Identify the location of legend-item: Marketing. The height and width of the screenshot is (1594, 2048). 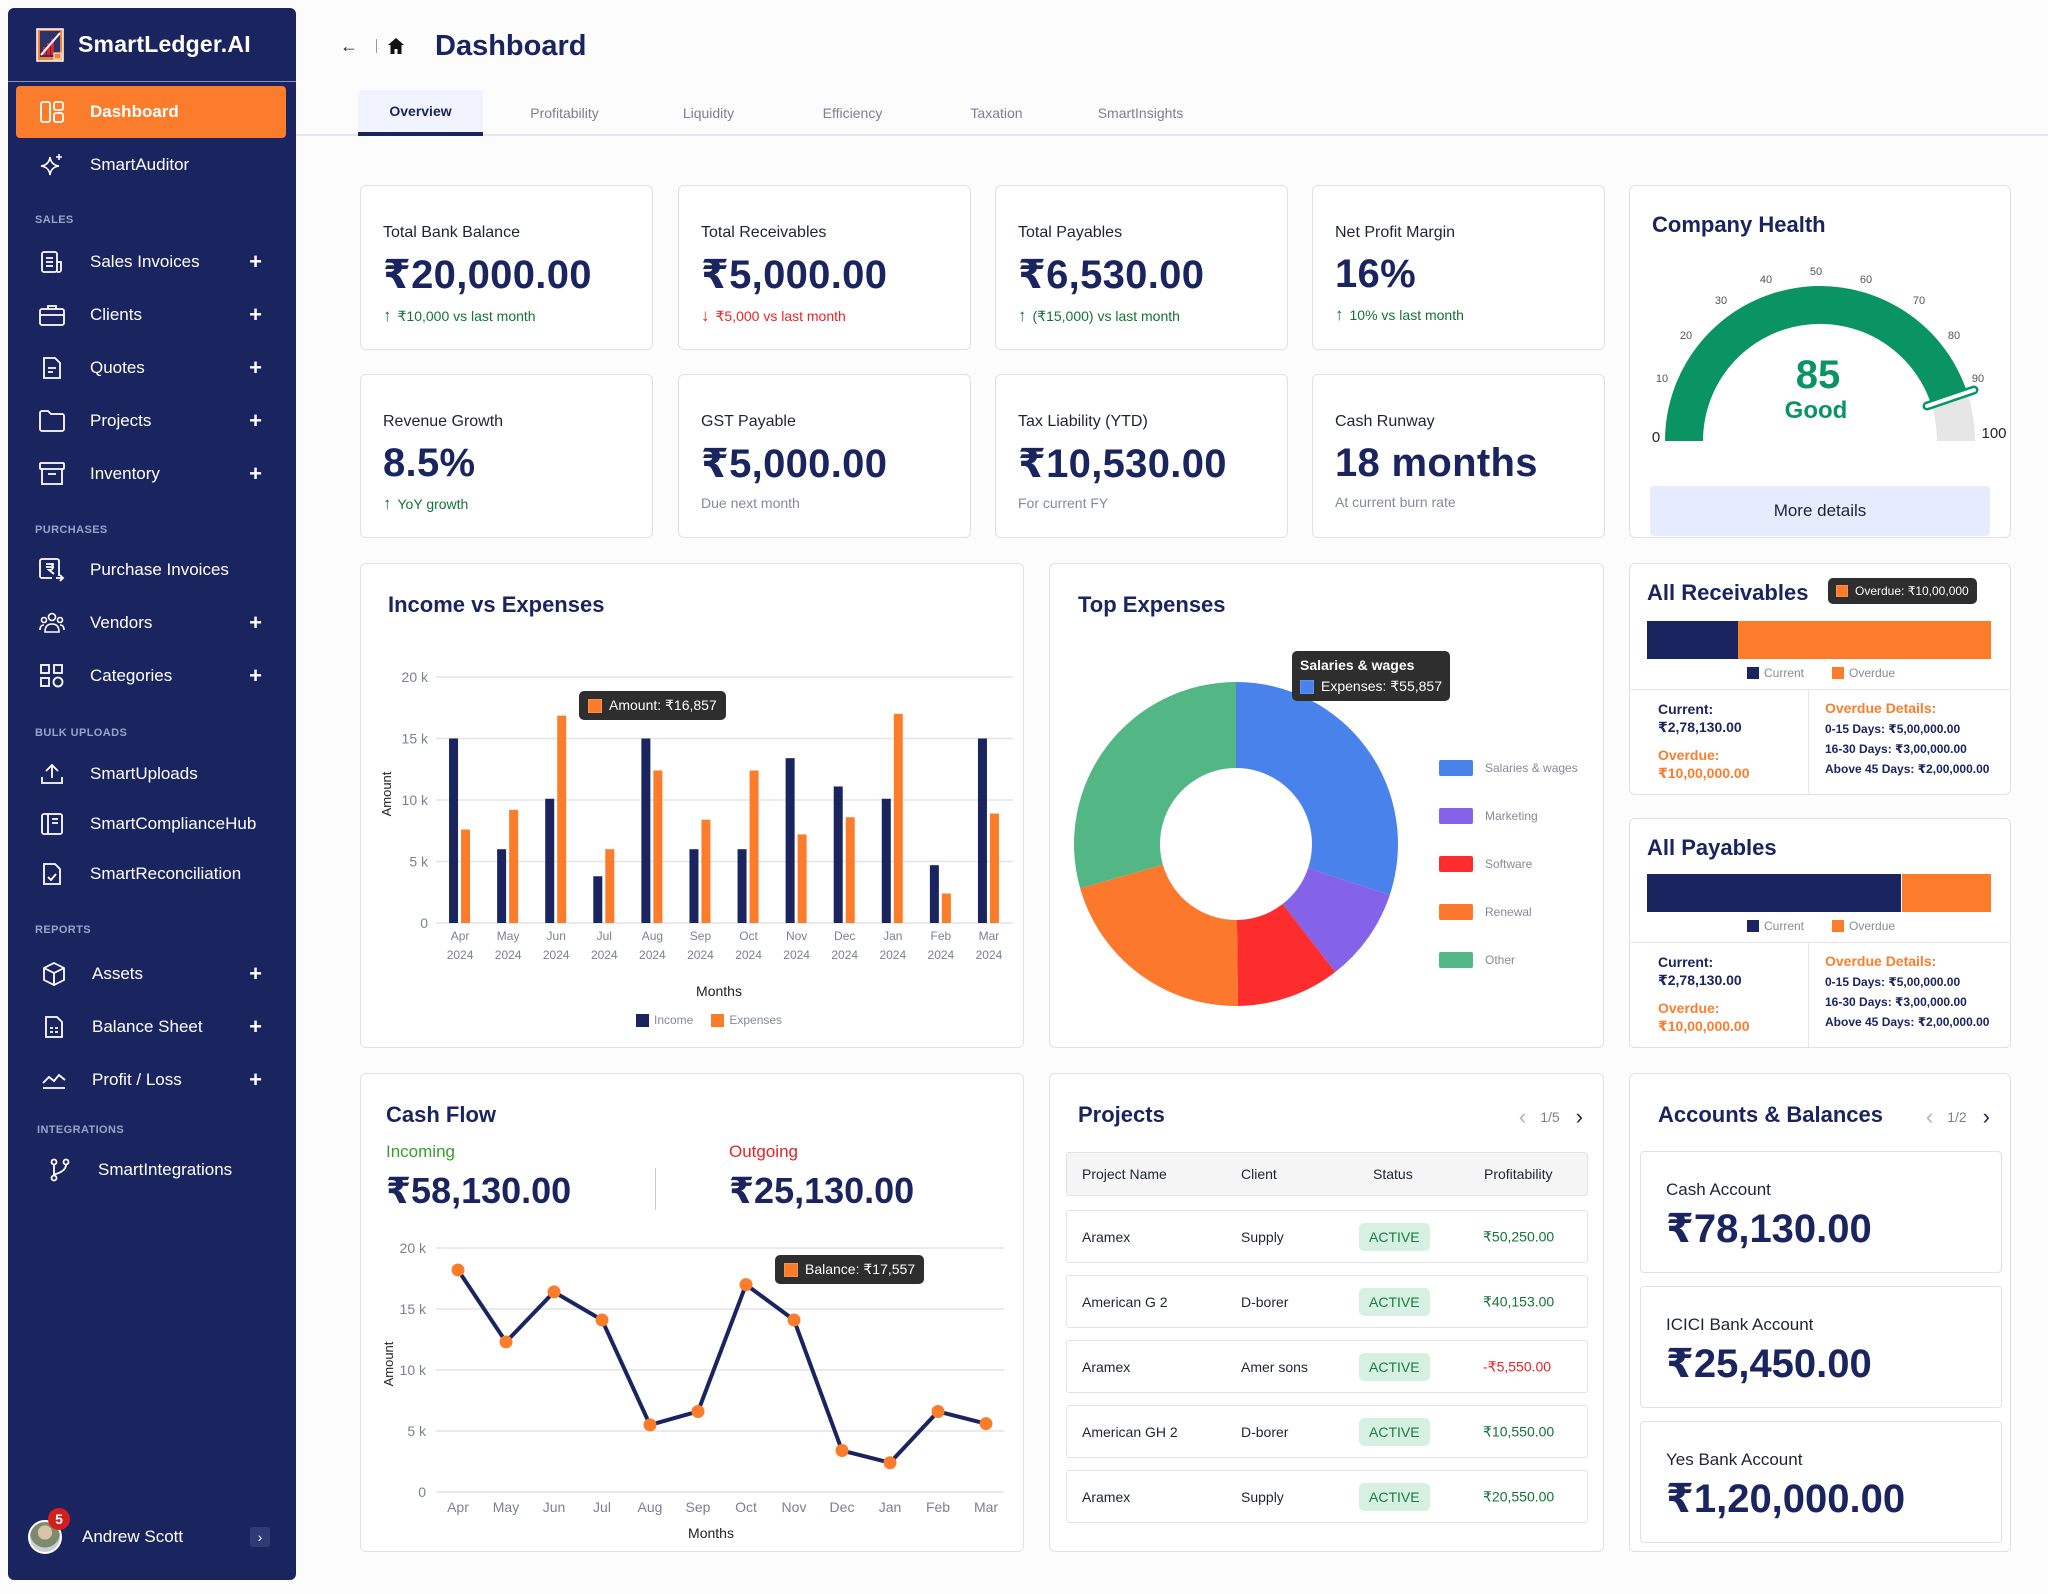
(1508, 816).